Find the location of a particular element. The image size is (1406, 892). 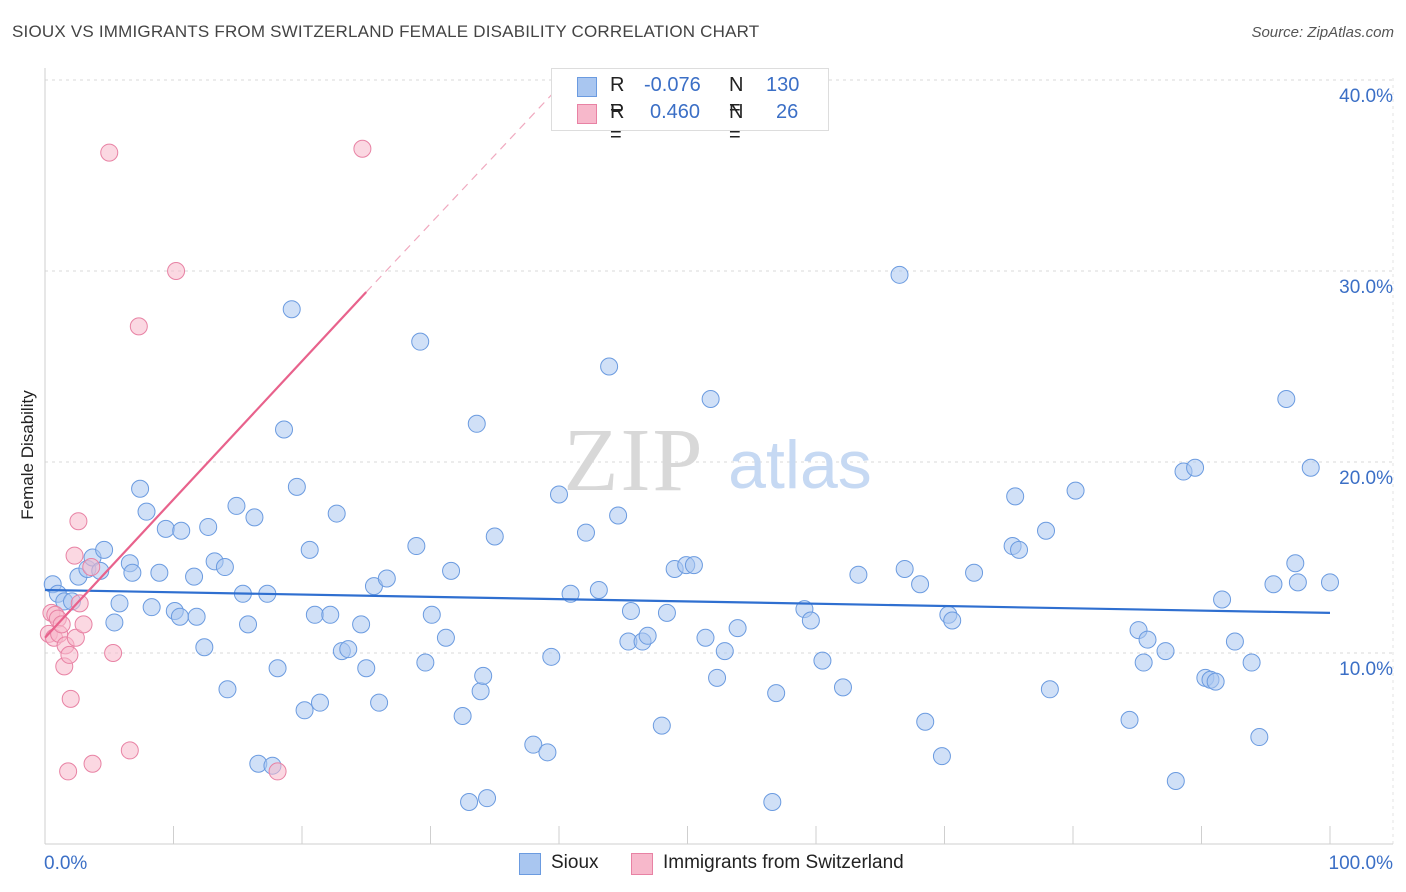

r-value: 0.460 is located at coordinates (675, 112).